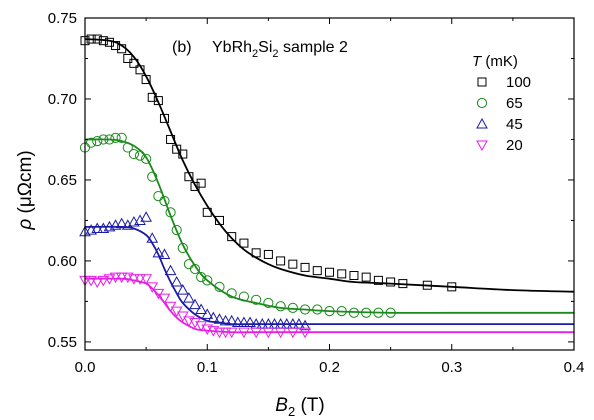  What do you see at coordinates (62, 18) in the screenshot?
I see `y-tick-label: 0.75` at bounding box center [62, 18].